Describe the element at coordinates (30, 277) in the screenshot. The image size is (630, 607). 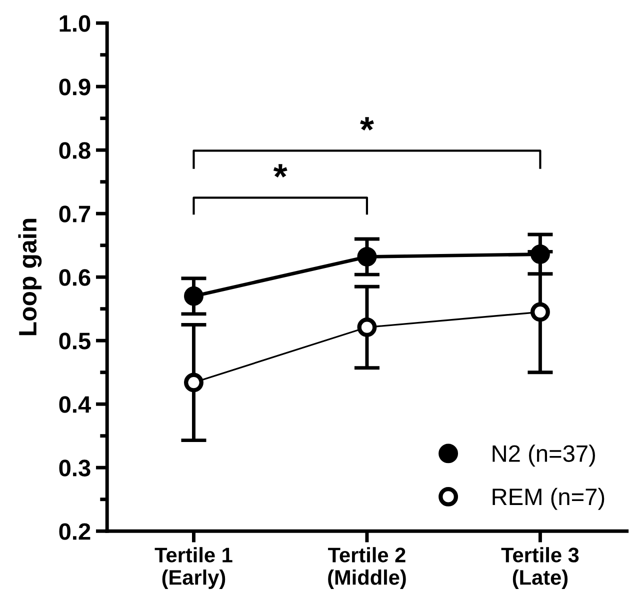
I see `y-axis-title: Loop gain` at that location.